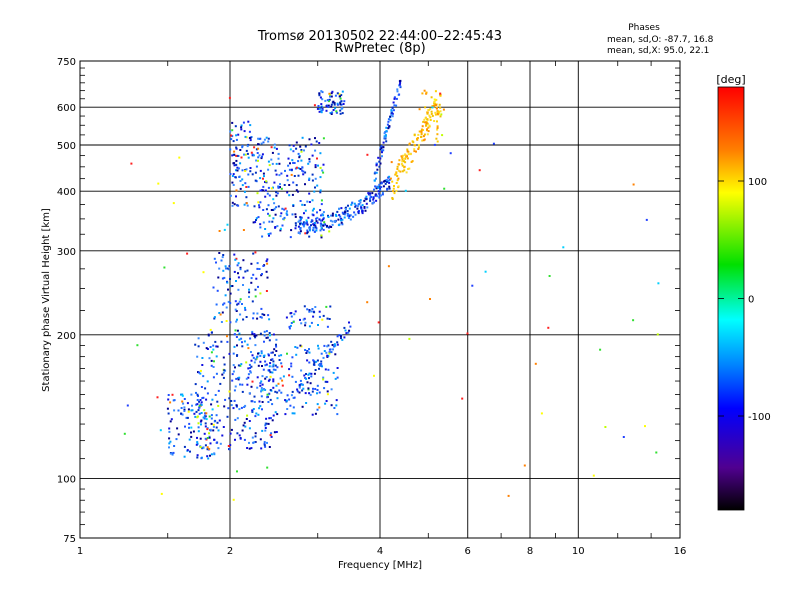  What do you see at coordinates (379, 36) in the screenshot?
I see `chart-title: Tromsø 20130502 22:44:00–22:45:43` at bounding box center [379, 36].